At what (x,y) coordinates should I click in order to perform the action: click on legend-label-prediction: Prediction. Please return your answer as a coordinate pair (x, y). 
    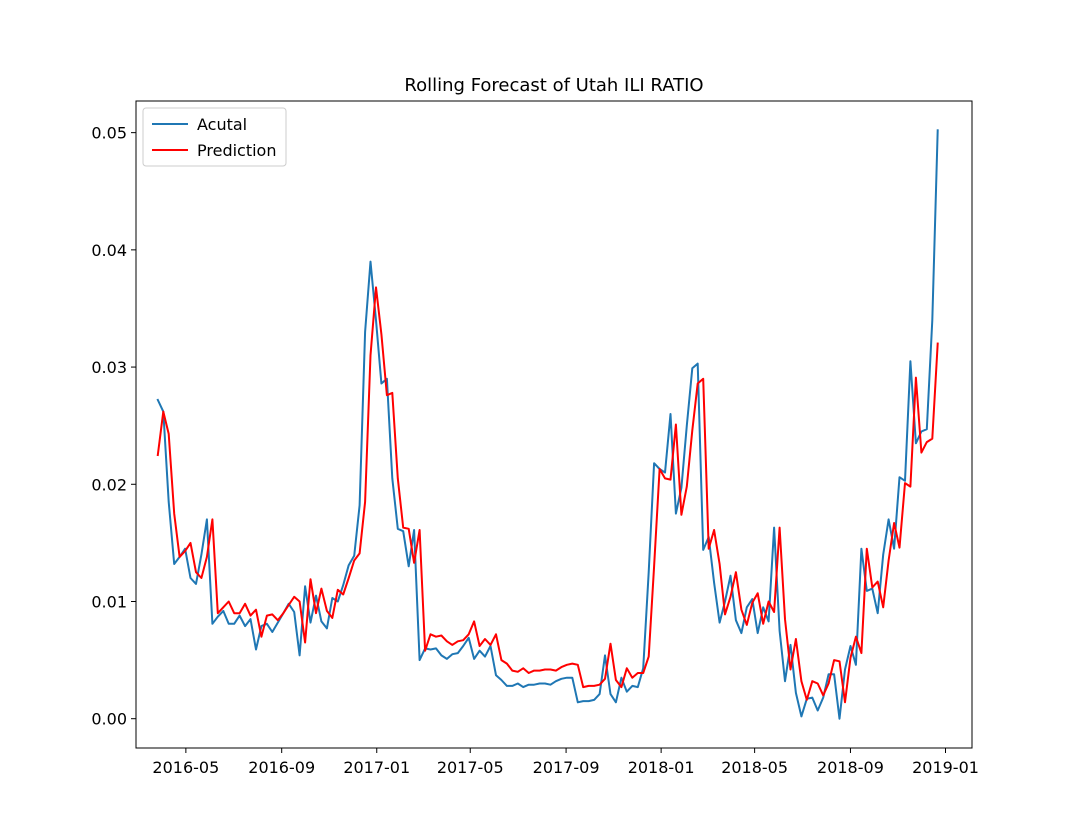
    Looking at the image, I should click on (236, 150).